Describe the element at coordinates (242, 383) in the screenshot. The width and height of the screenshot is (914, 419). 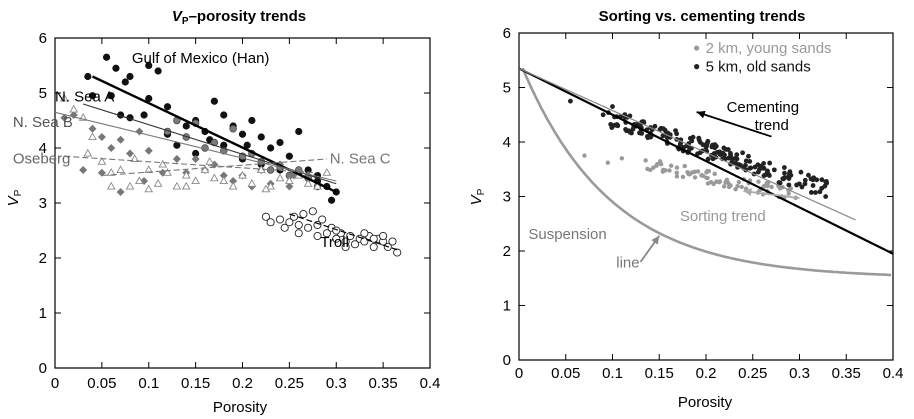
I see `left-x-tick-label: 0.2` at that location.